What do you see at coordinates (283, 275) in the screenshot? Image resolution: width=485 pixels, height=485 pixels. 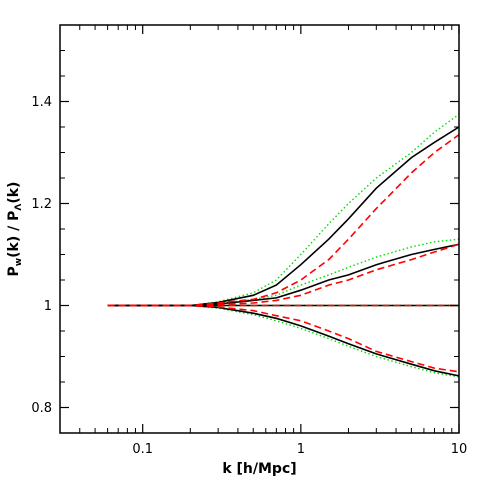 I see `series-line-3-solid` at bounding box center [283, 275].